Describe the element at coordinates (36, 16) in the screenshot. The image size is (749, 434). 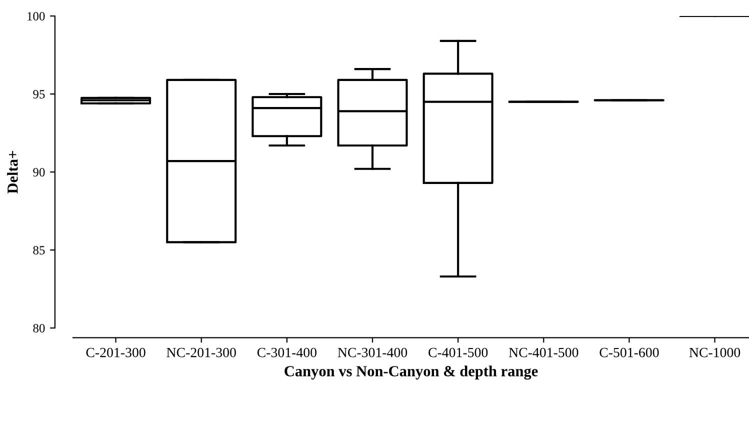
I see `y-tick-label: 100` at that location.